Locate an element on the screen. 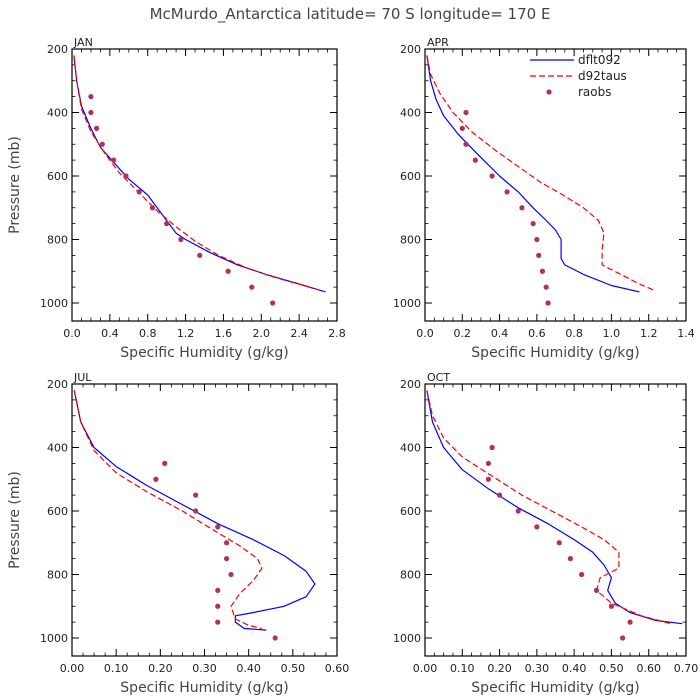 This screenshot has width=700, height=700. x-tick-label: 0.8 is located at coordinates (574, 333).